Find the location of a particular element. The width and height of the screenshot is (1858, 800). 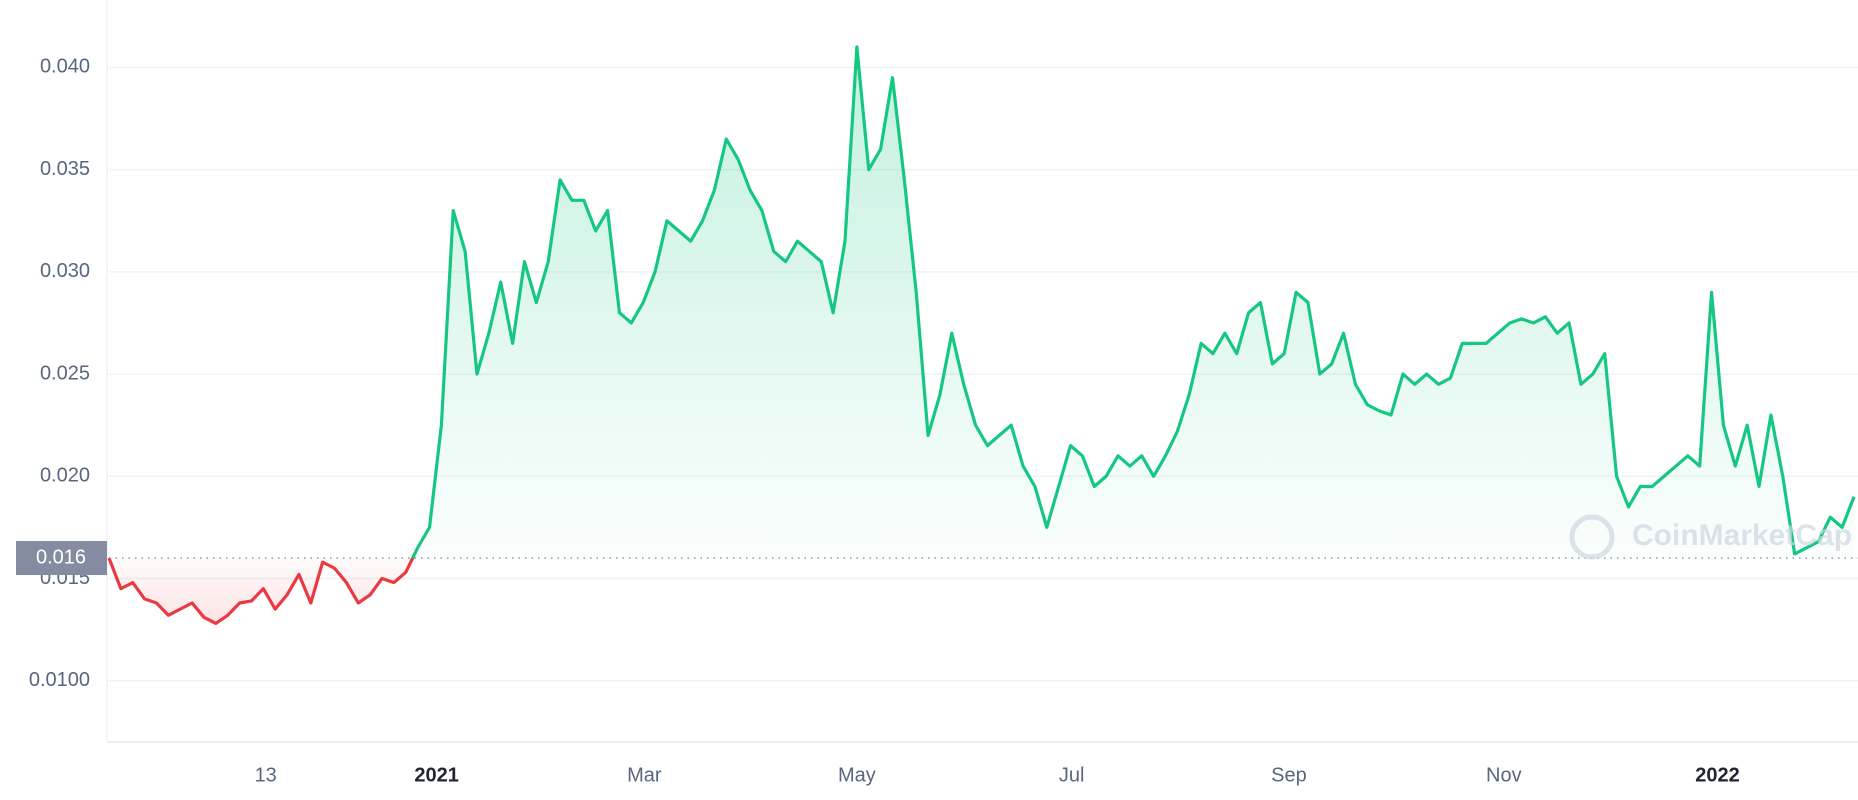

baseline-label-box is located at coordinates (61, 558).